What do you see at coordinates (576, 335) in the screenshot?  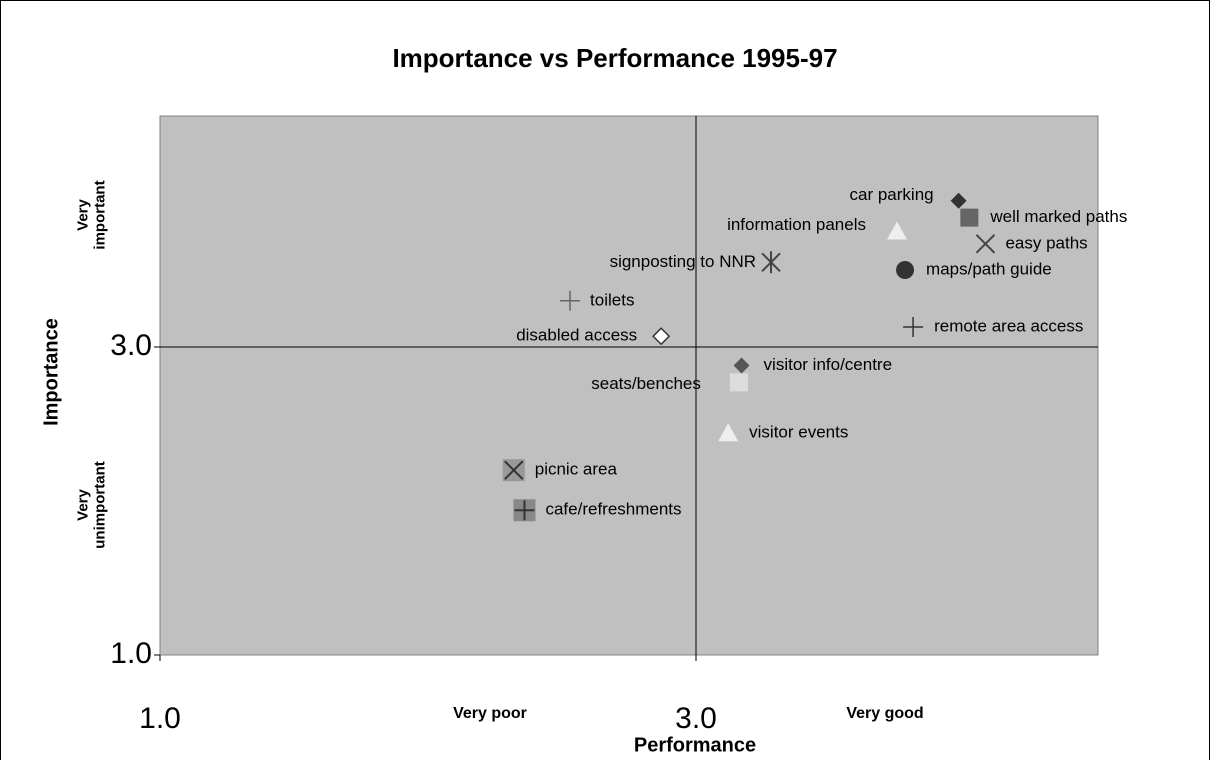 I see `point-label: disabled access` at bounding box center [576, 335].